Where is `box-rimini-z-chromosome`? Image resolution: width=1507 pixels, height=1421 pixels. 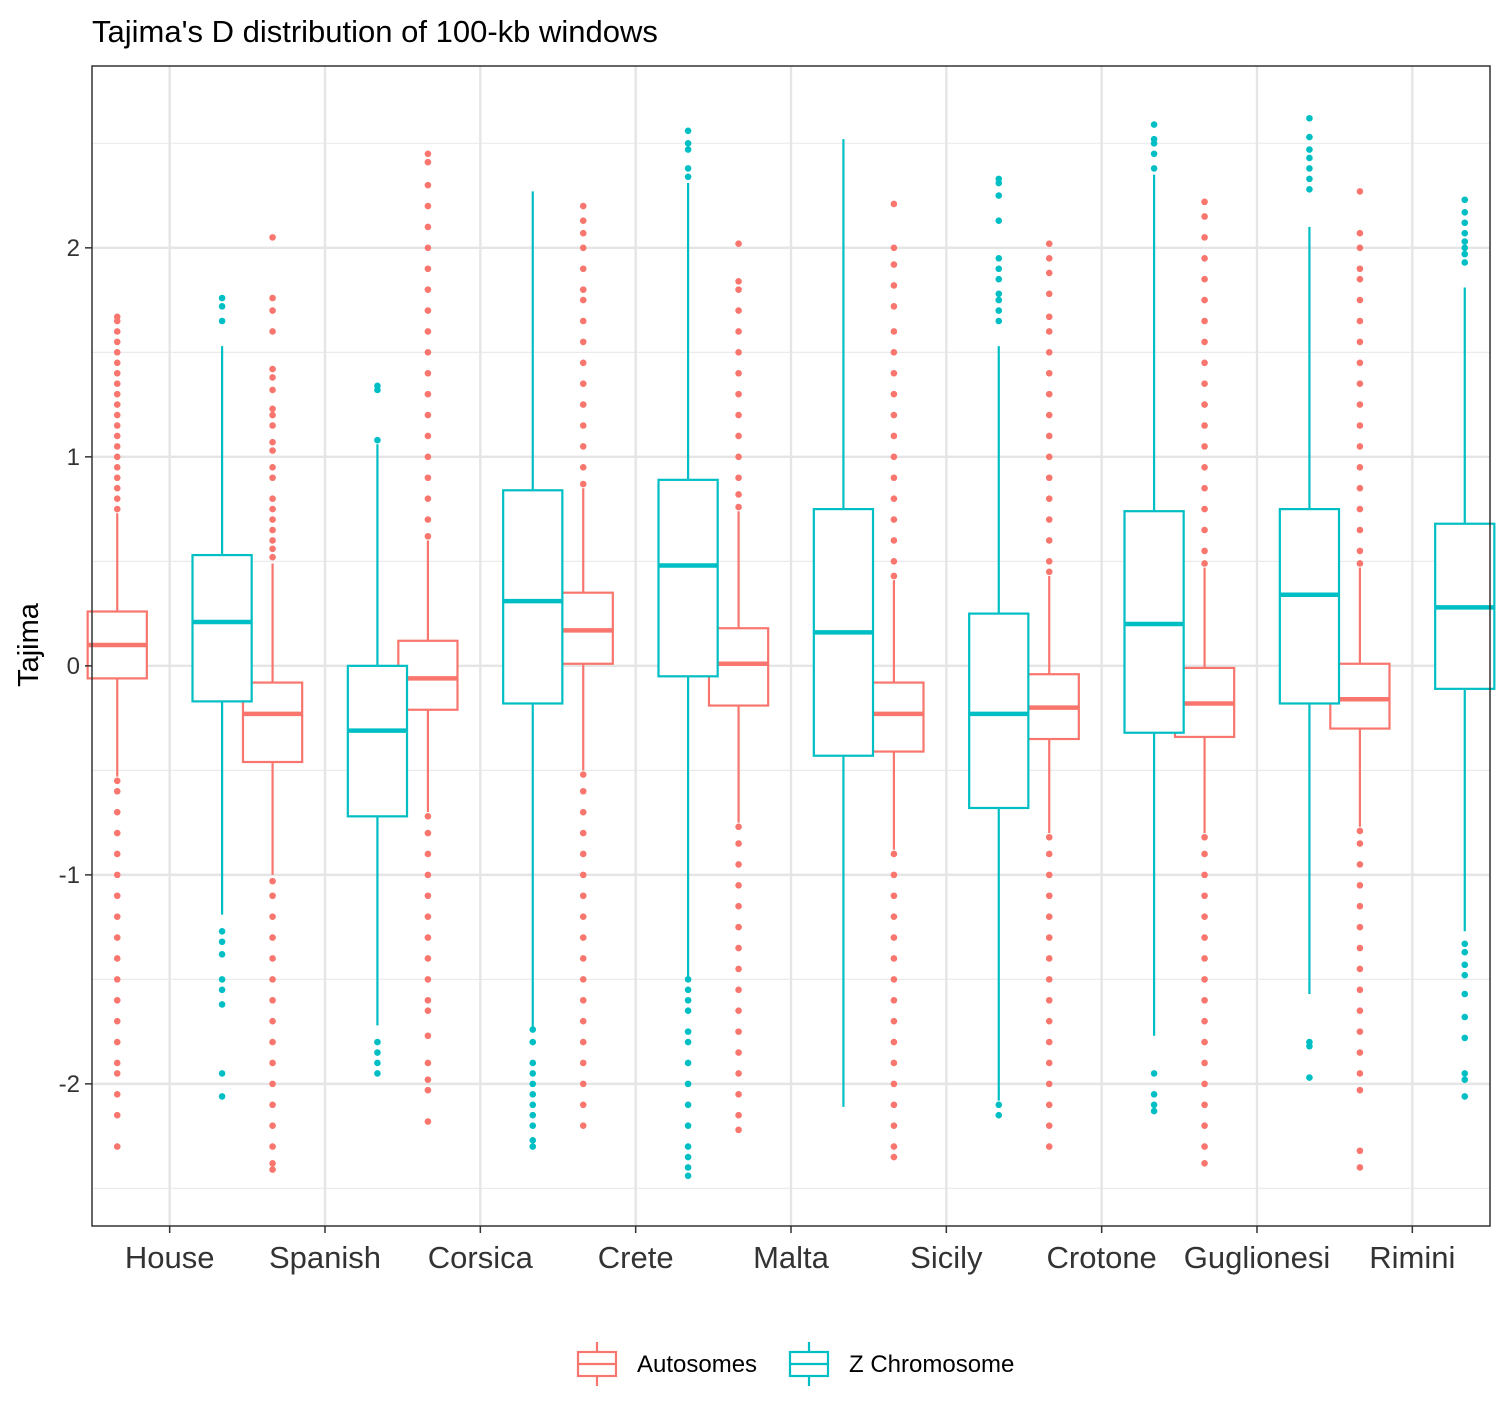
box-rimini-z-chromosome is located at coordinates (1465, 648).